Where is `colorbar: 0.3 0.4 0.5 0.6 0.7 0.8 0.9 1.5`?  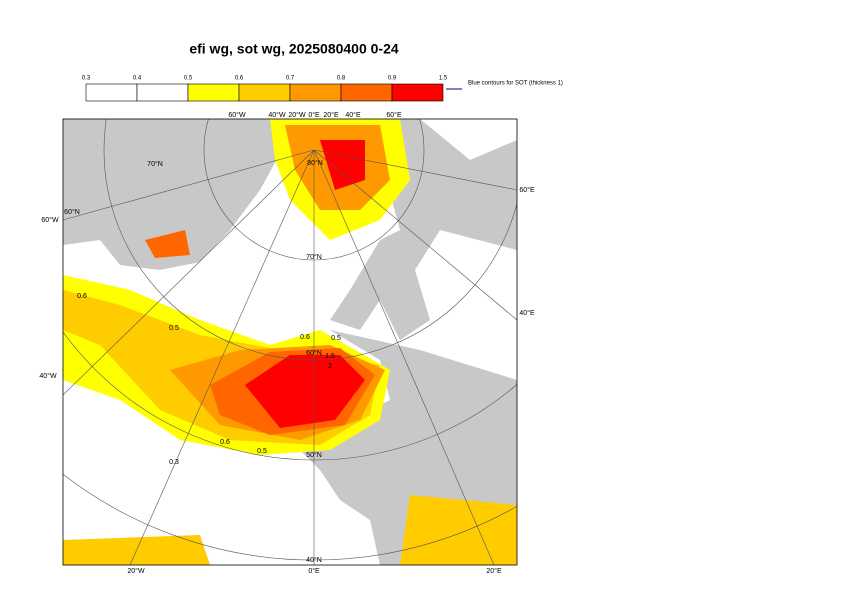
colorbar: 0.3 0.4 0.5 0.6 0.7 0.8 0.9 1.5 is located at coordinates (265, 89).